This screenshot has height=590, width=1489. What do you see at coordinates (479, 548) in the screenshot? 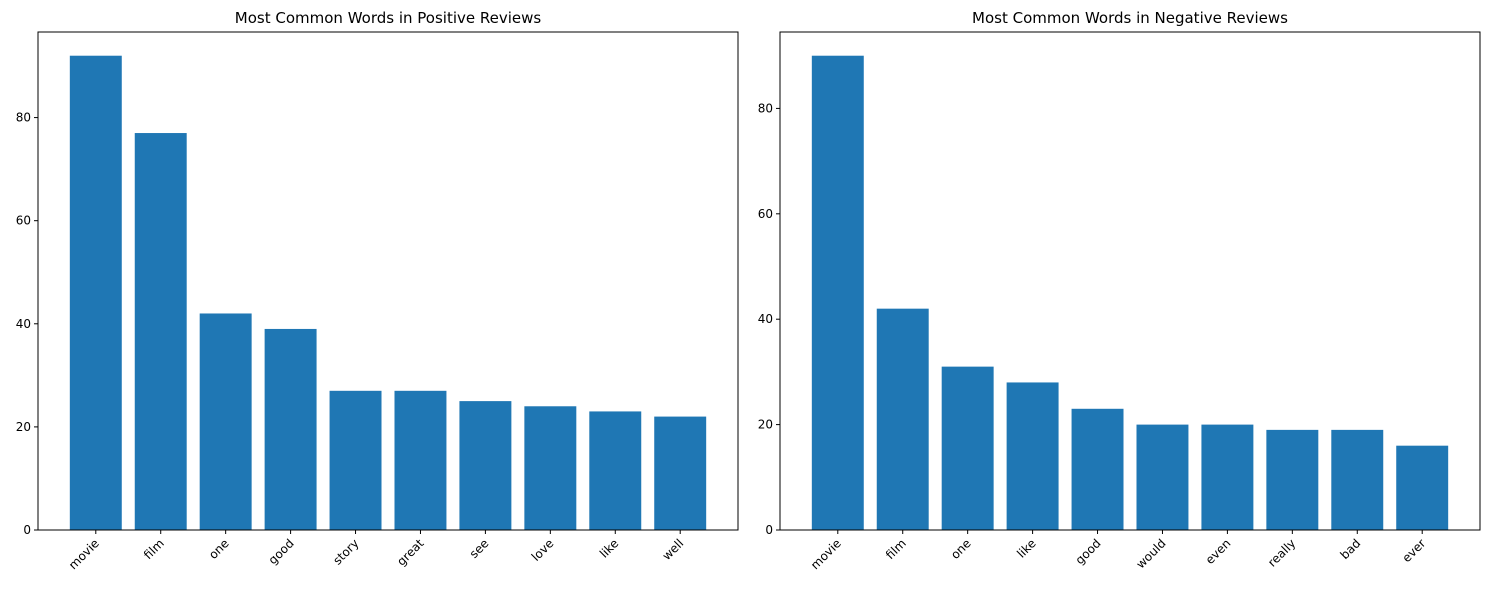
I see `x-tick-label: see` at bounding box center [479, 548].